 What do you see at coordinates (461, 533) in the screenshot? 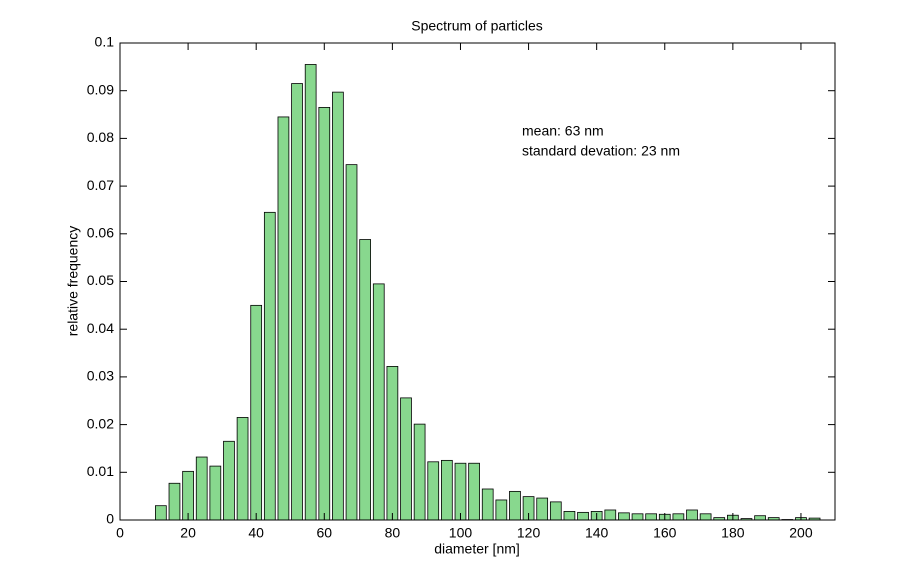
I see `x-tick-label: 100` at bounding box center [461, 533].